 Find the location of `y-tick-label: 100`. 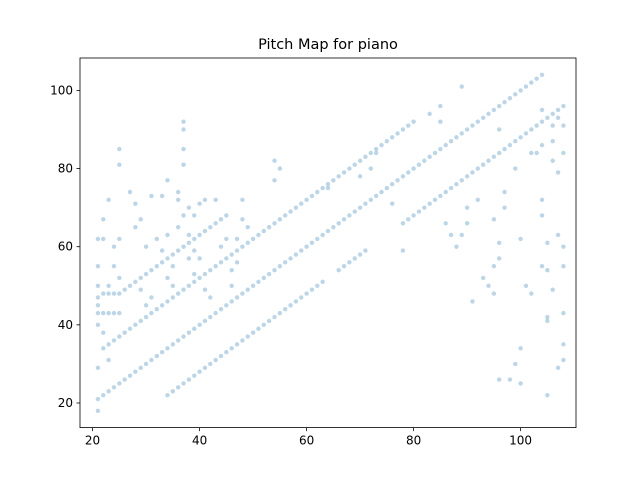

y-tick-label: 100 is located at coordinates (61, 90).